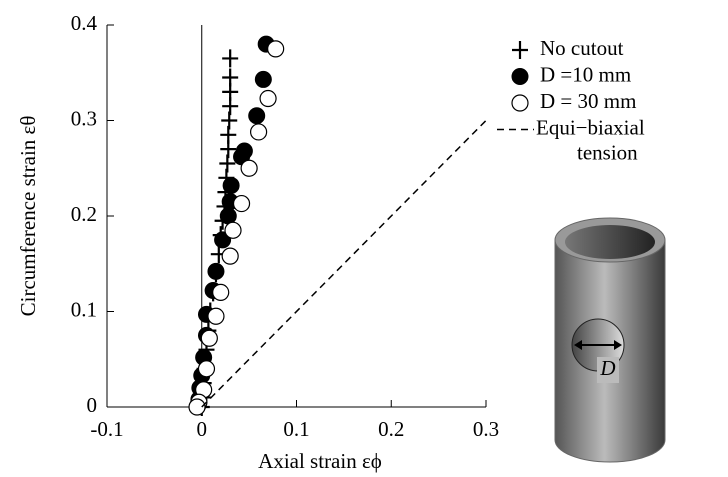  I want to click on legend-label: D =10 mm, so click(585, 74).